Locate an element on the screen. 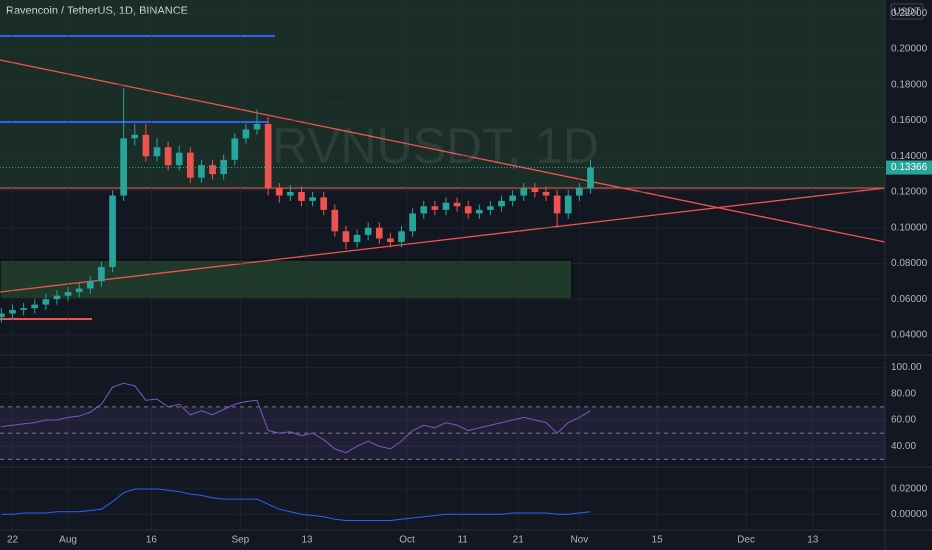  y-tick-label: 0.12000 is located at coordinates (909, 192).